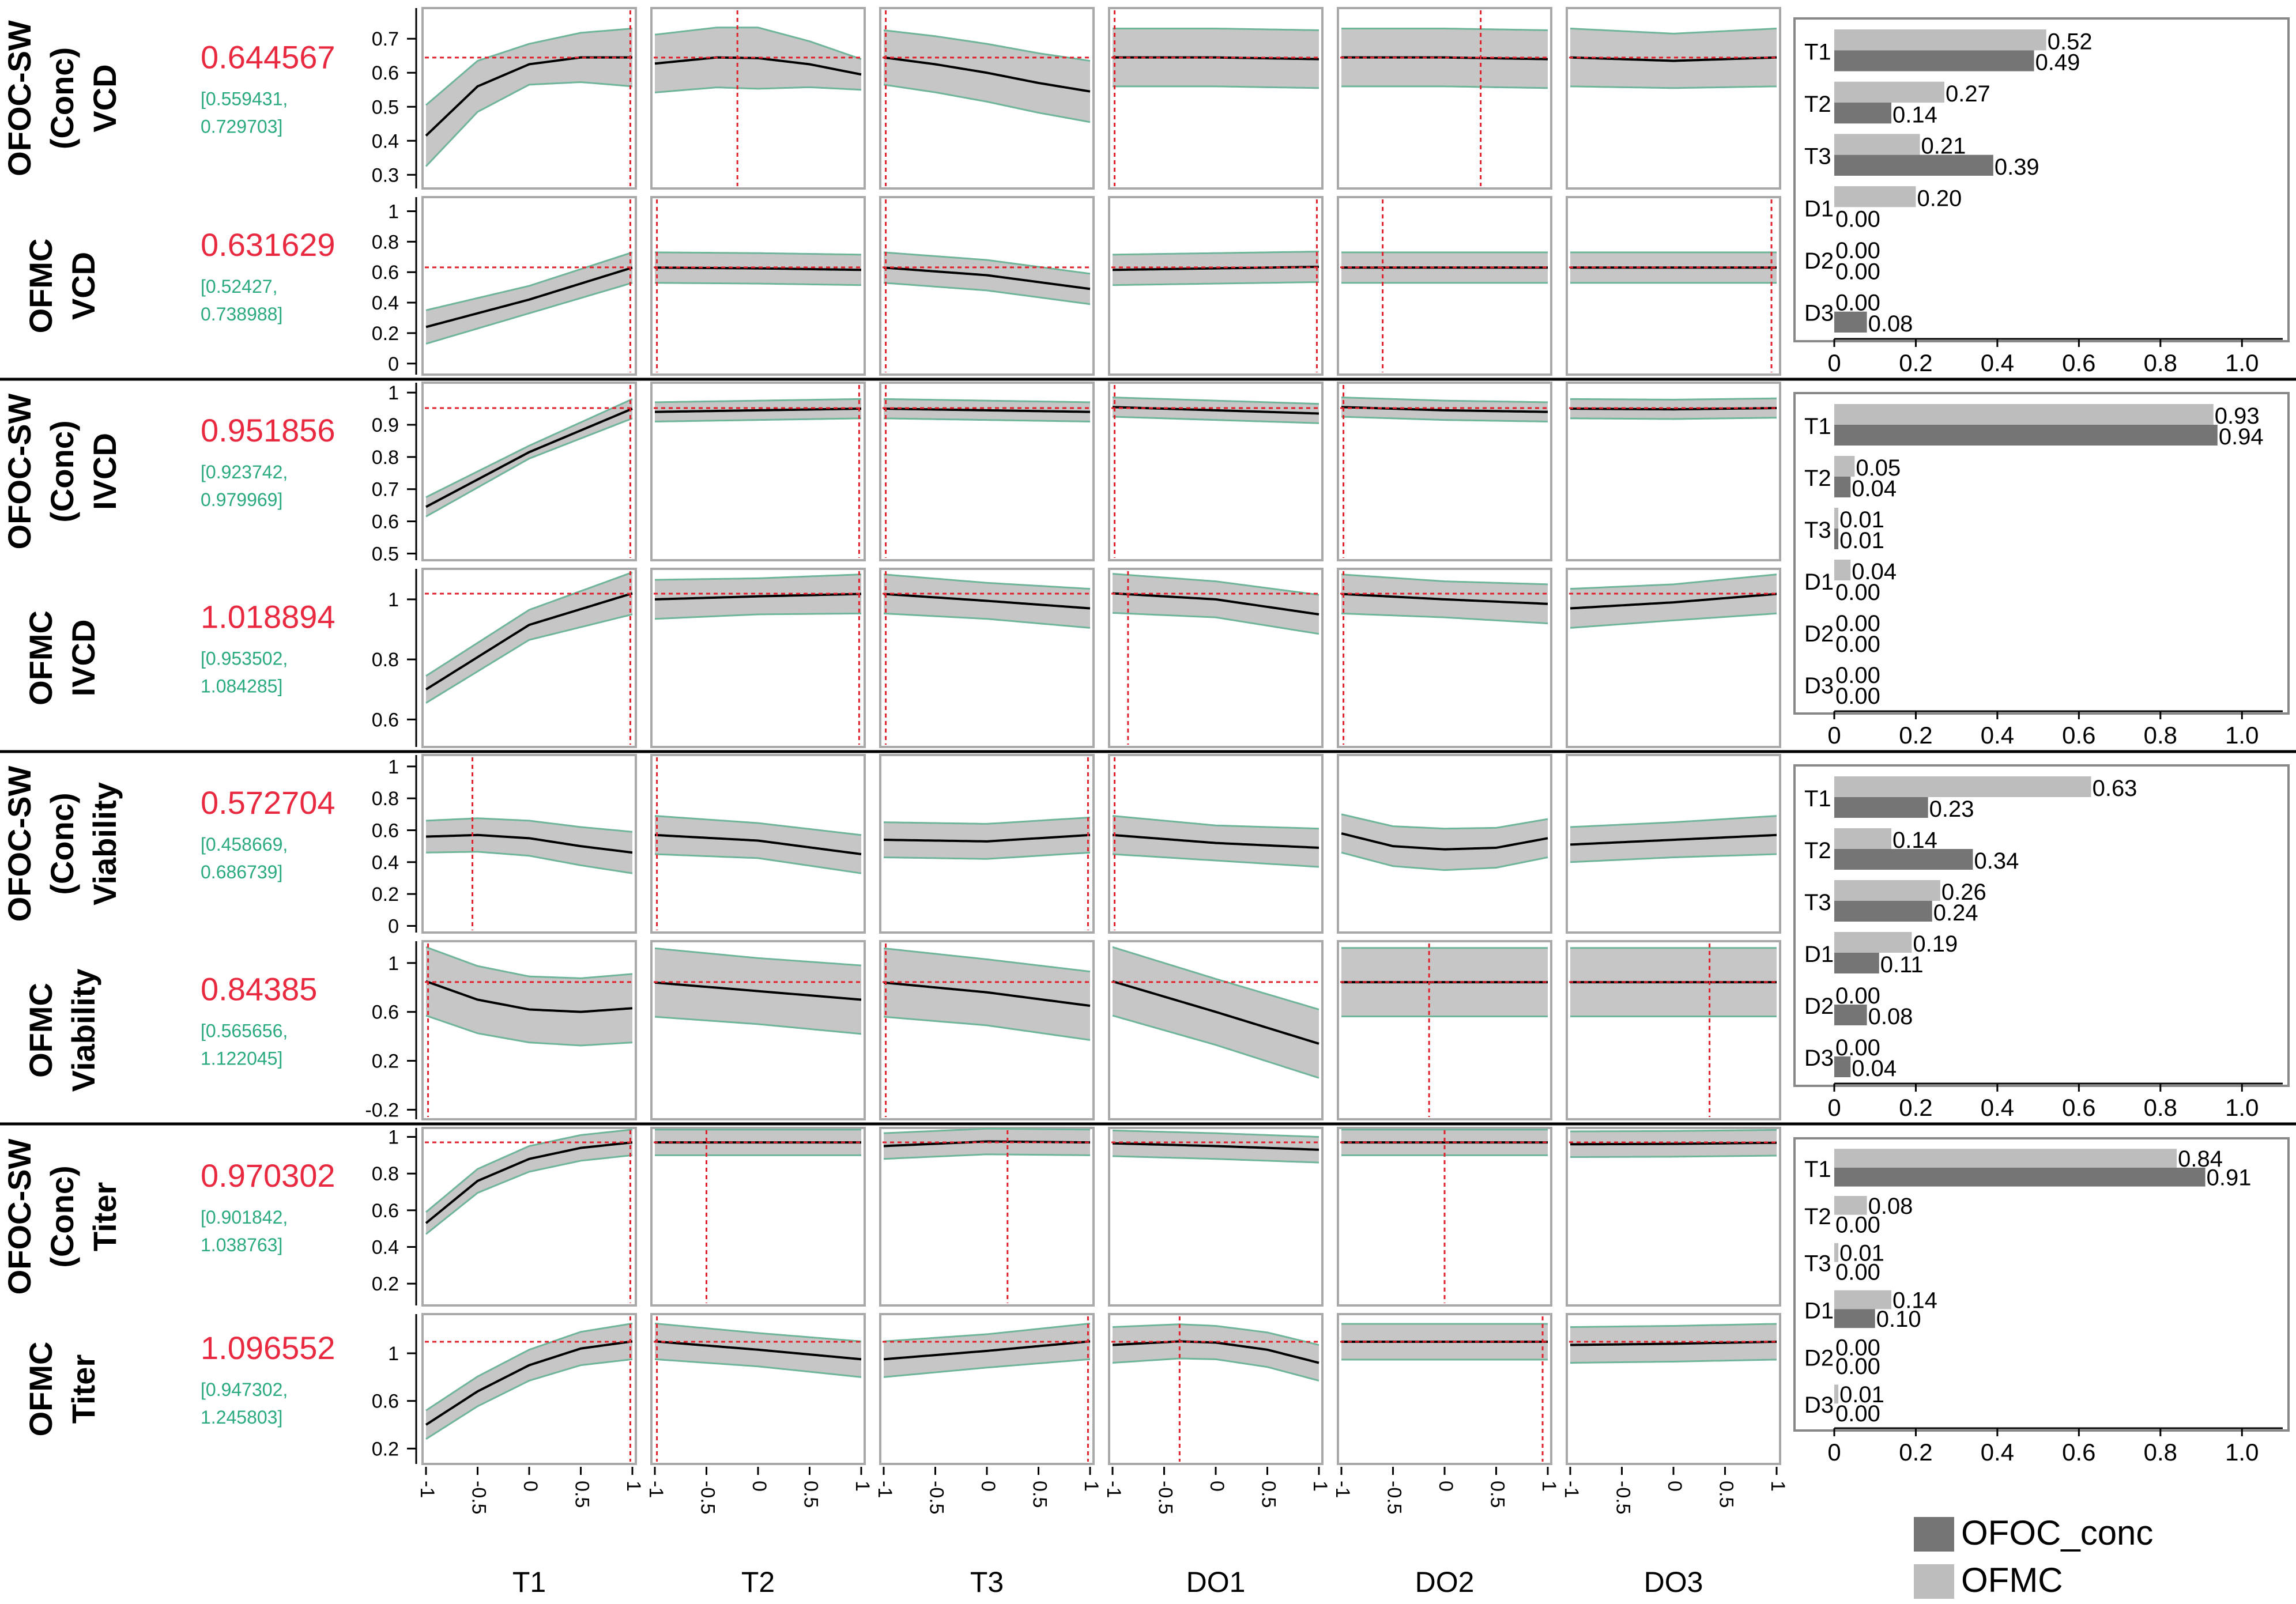 The height and width of the screenshot is (1604, 2296). I want to click on response-name-label: OFMC, so click(40, 286).